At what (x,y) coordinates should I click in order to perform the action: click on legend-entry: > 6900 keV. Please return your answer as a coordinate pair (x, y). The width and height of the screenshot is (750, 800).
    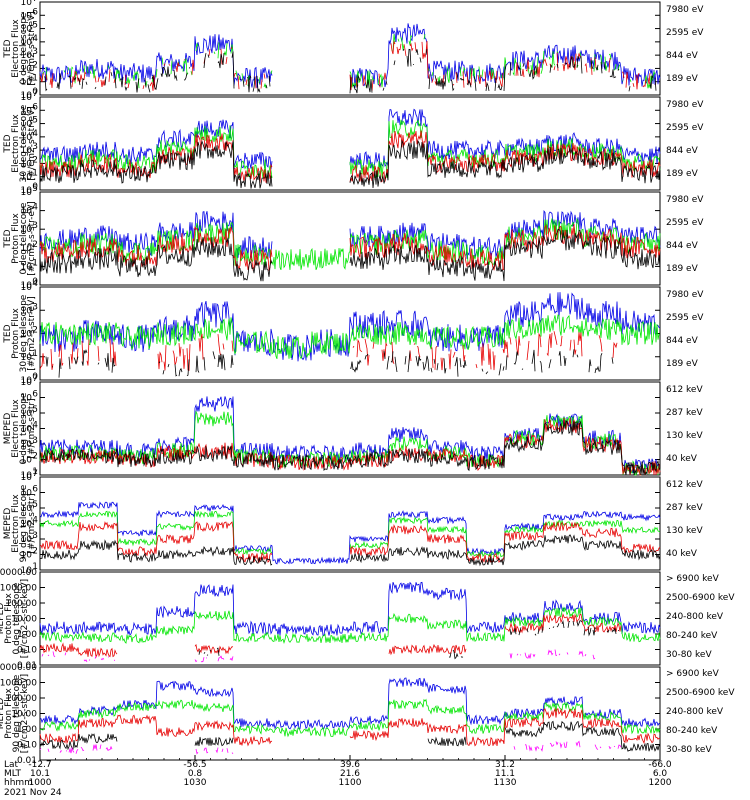
    Looking at the image, I should click on (693, 674).